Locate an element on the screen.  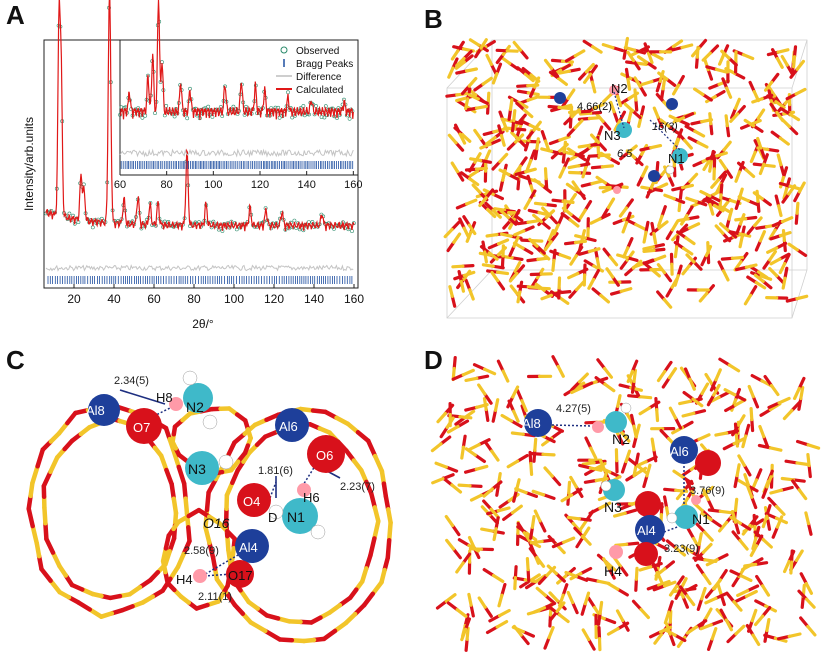
al-atom is located at coordinates (672, 104).